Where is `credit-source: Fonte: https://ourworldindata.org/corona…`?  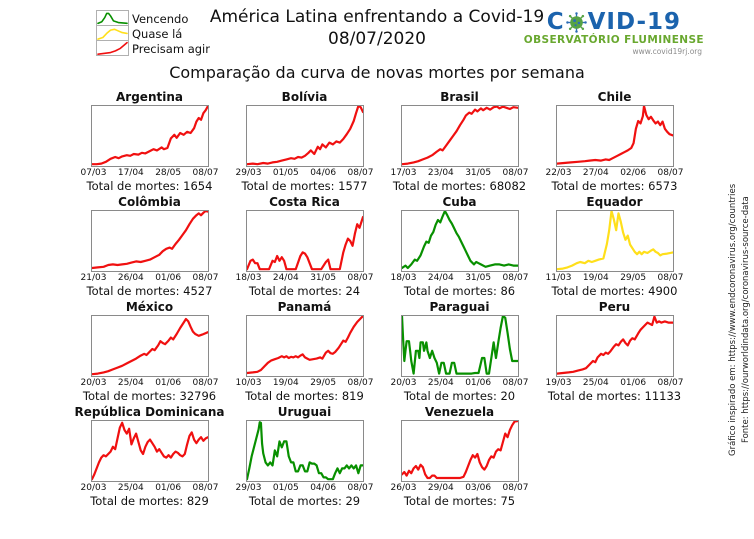
credit-source: Fonte: https://ourworldindata.org/corona… is located at coordinates (745, 320).